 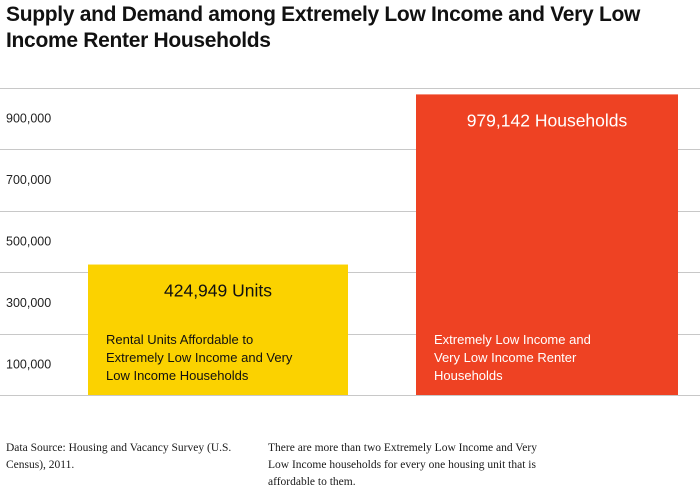 I want to click on y-tick-label: 300,000, so click(x=28, y=303).